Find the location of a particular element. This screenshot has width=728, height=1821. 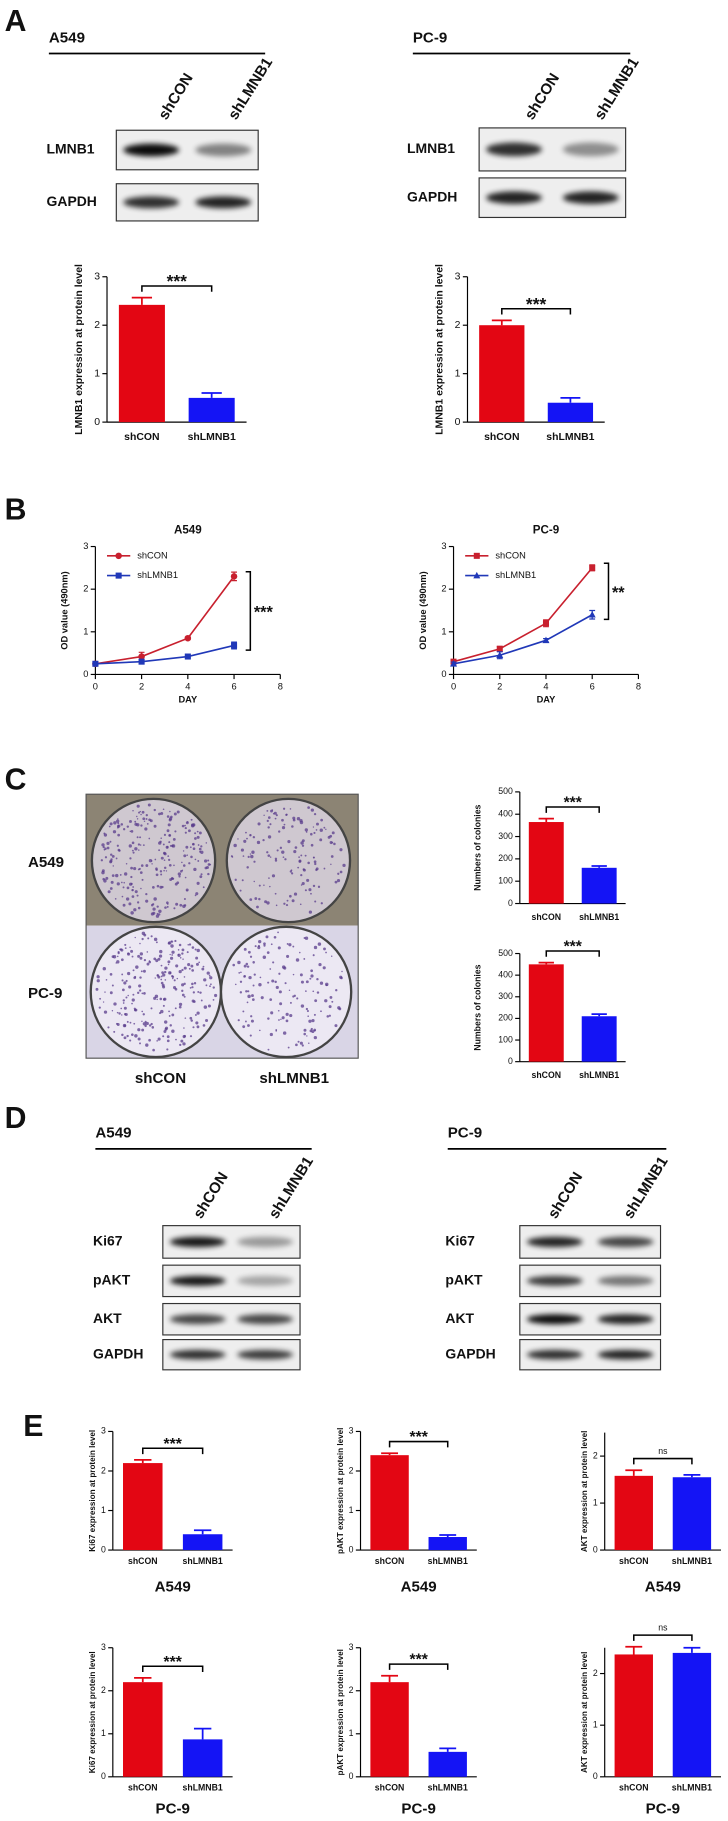

x-tick-label: 6 is located at coordinates (592, 687).